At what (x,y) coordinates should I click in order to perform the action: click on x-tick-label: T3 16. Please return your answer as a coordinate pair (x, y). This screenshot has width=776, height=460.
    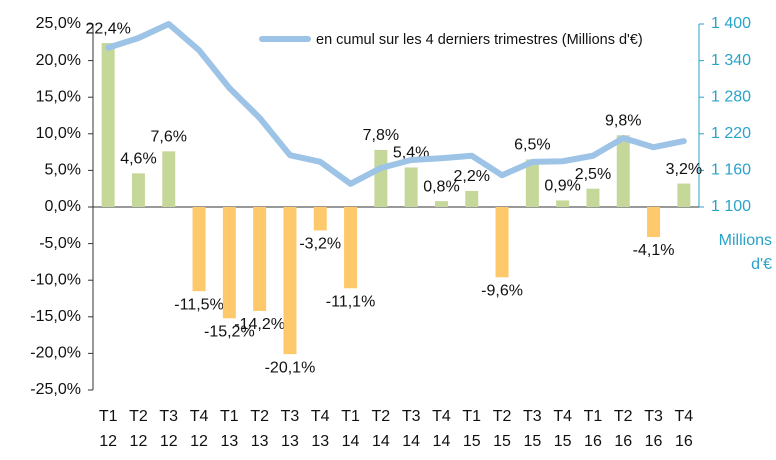
    Looking at the image, I should click on (653, 429).